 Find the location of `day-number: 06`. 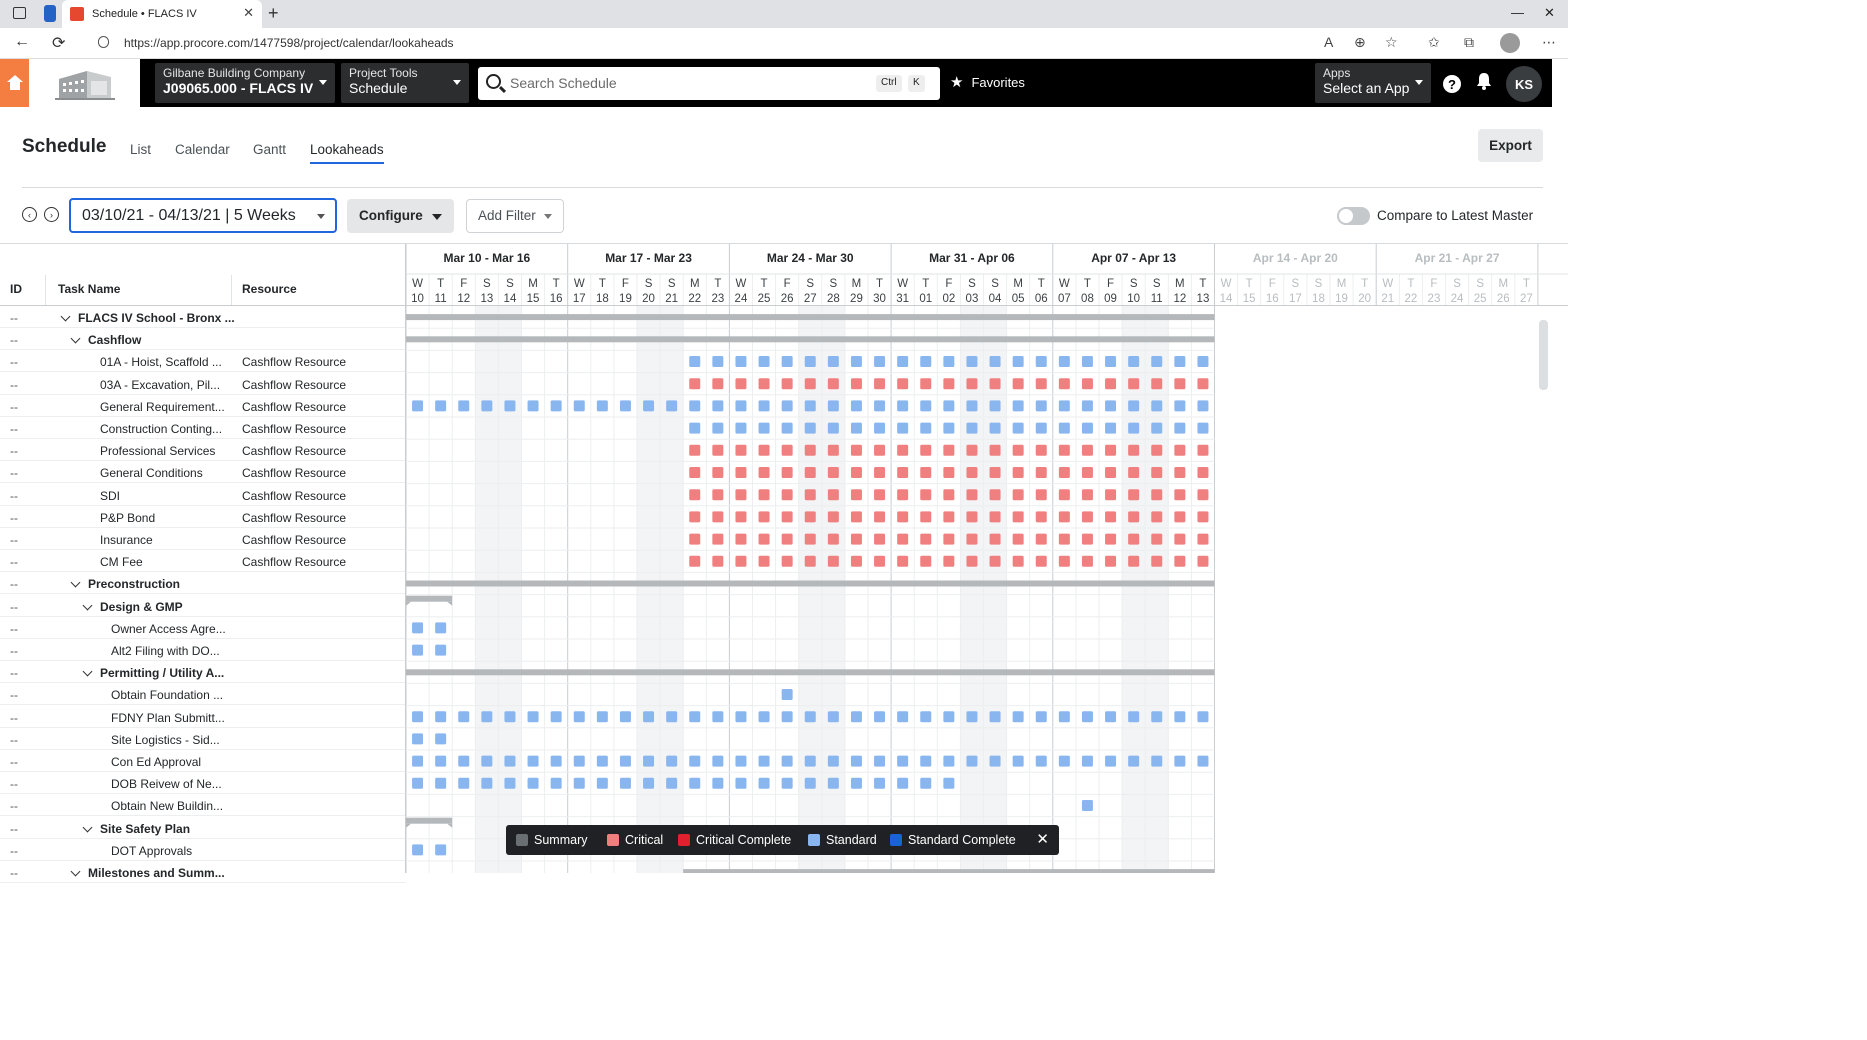

day-number: 06 is located at coordinates (1041, 299).